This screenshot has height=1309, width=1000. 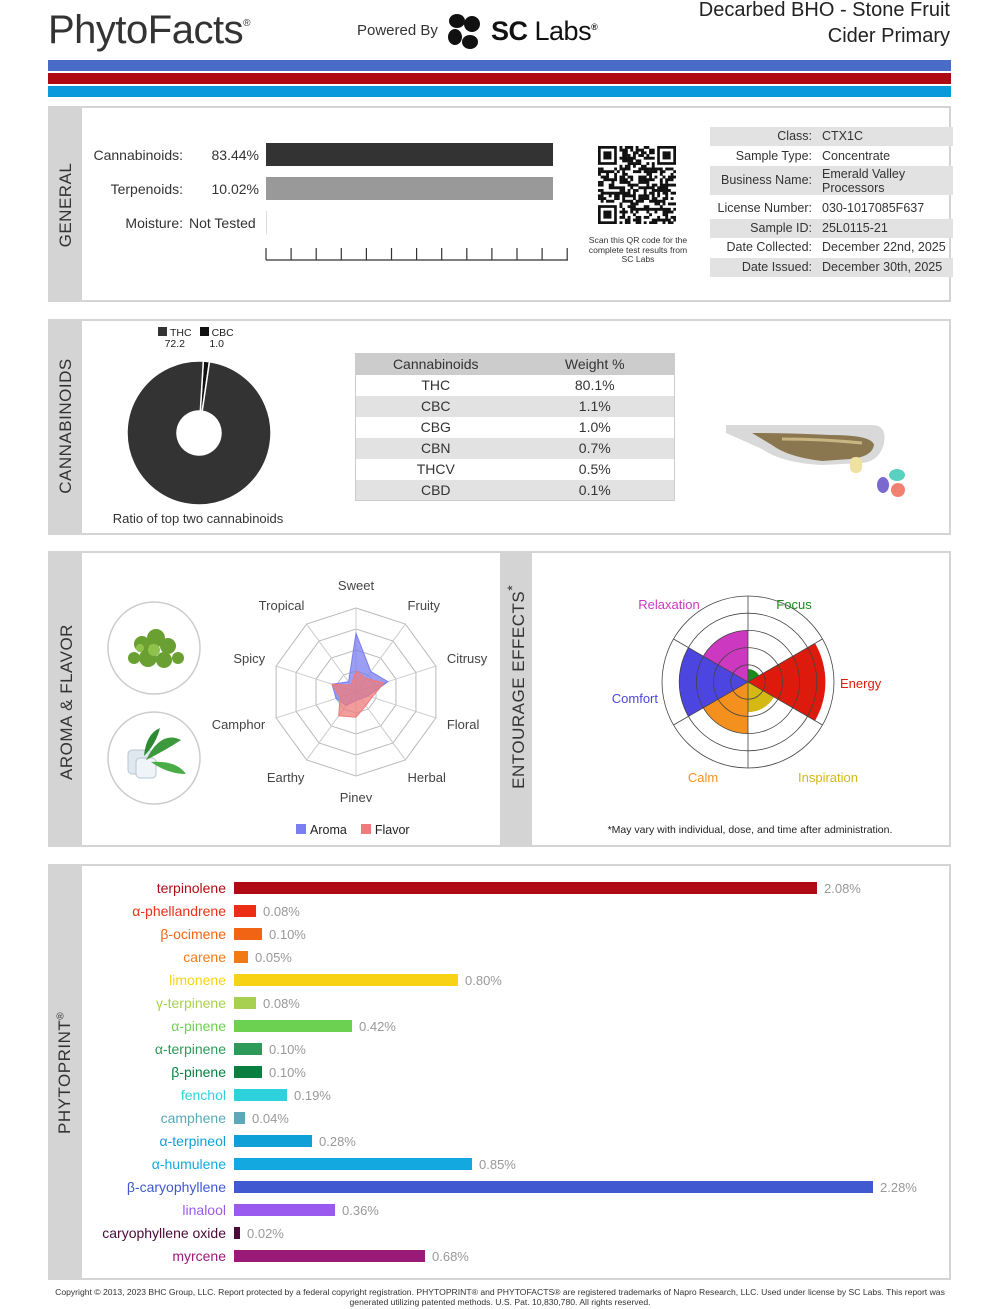 I want to click on mint-aroma-icon, so click(x=154, y=758).